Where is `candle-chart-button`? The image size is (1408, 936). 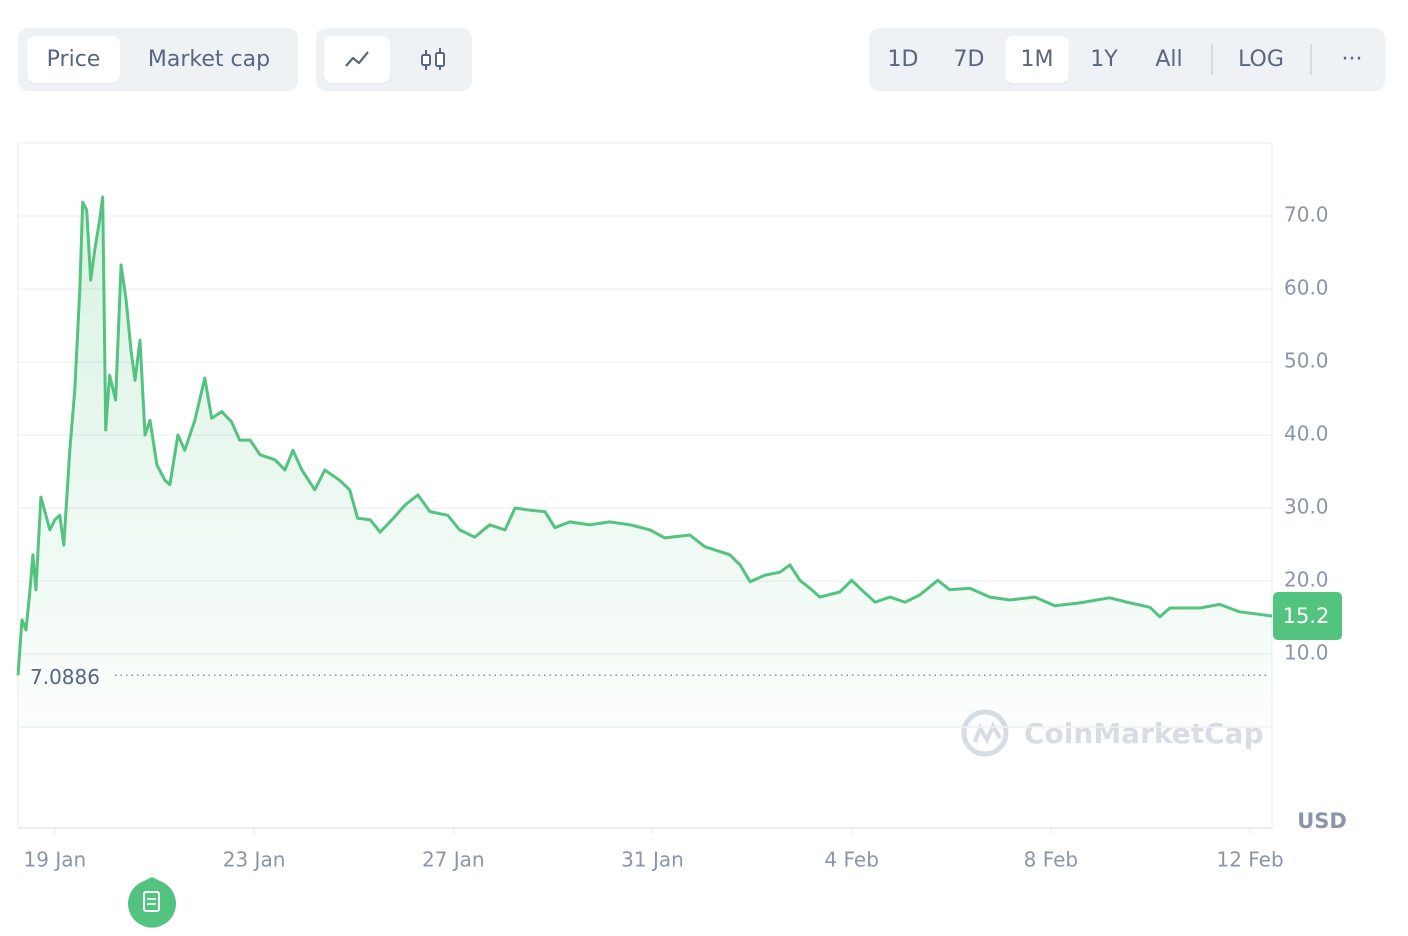
candle-chart-button is located at coordinates (433, 59).